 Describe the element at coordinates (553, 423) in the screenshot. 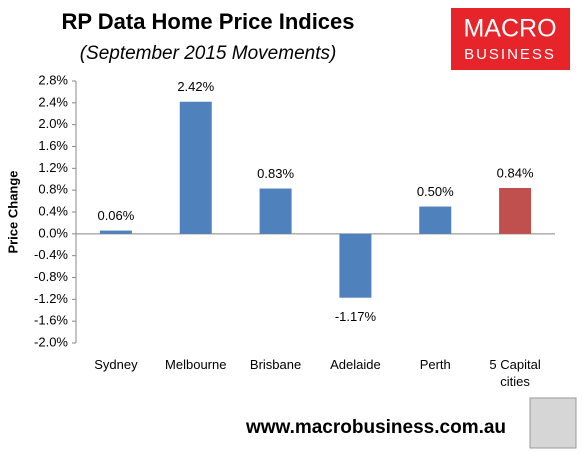

I see `wolf-icon` at that location.